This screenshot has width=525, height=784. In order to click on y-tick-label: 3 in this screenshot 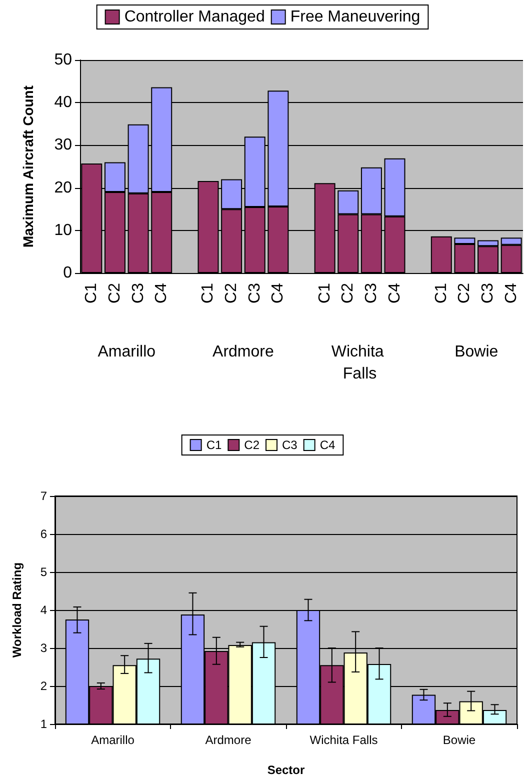, I will do `click(44, 648)`.